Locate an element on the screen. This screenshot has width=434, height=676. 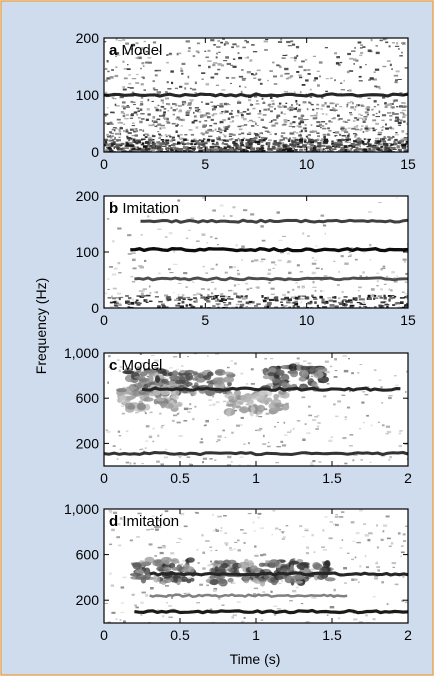
harmonic-line is located at coordinates (269, 250).